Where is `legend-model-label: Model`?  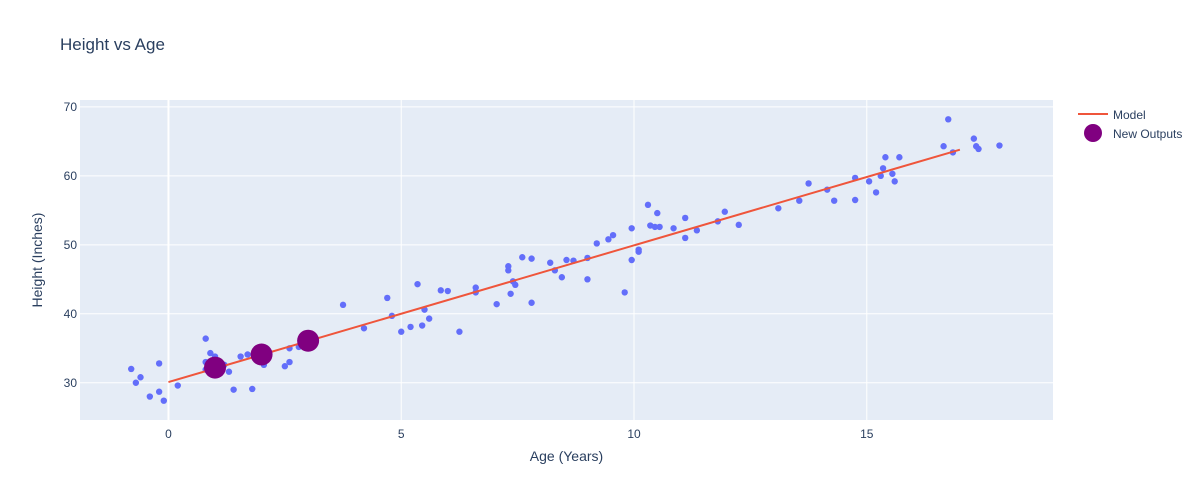
legend-model-label: Model is located at coordinates (1129, 115).